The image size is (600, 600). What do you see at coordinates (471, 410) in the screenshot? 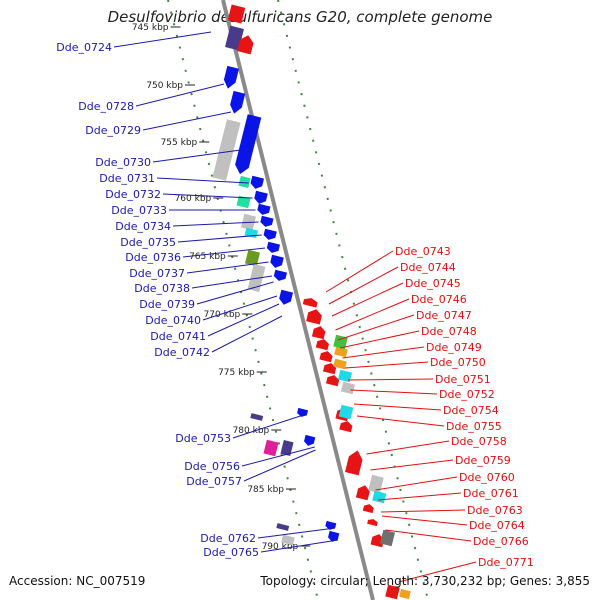
I see `reverse-gene-label: Dde_0754` at bounding box center [471, 410].